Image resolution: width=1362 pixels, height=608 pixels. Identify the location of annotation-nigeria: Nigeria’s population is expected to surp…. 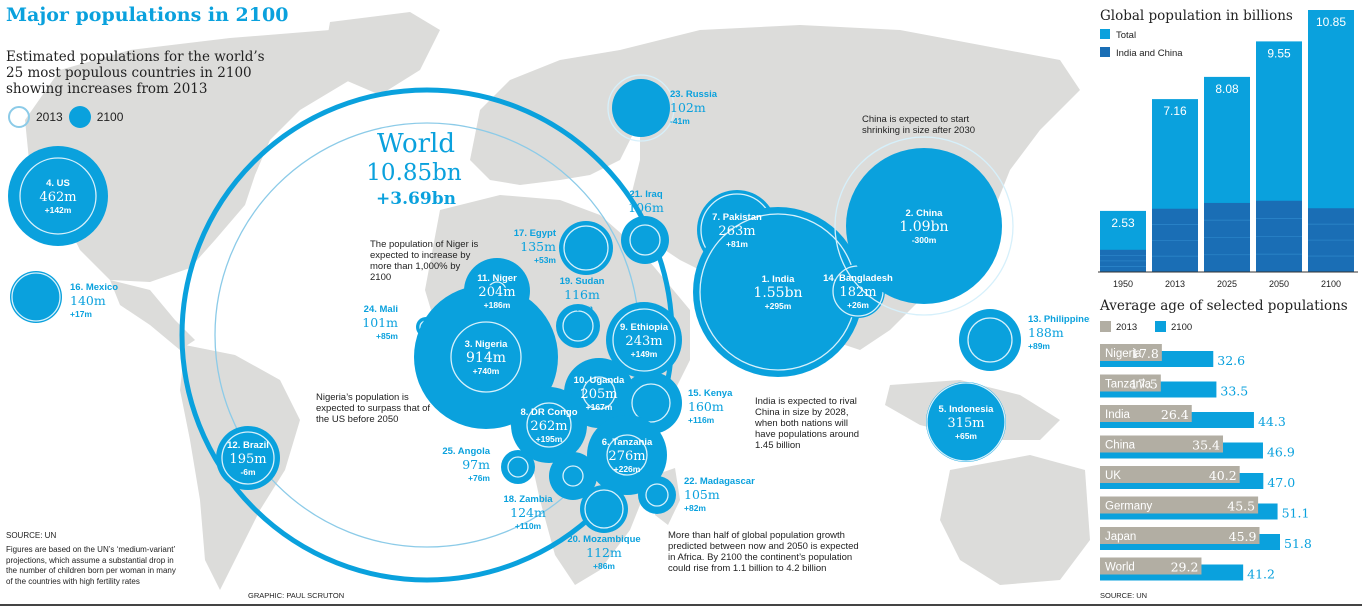
(373, 408).